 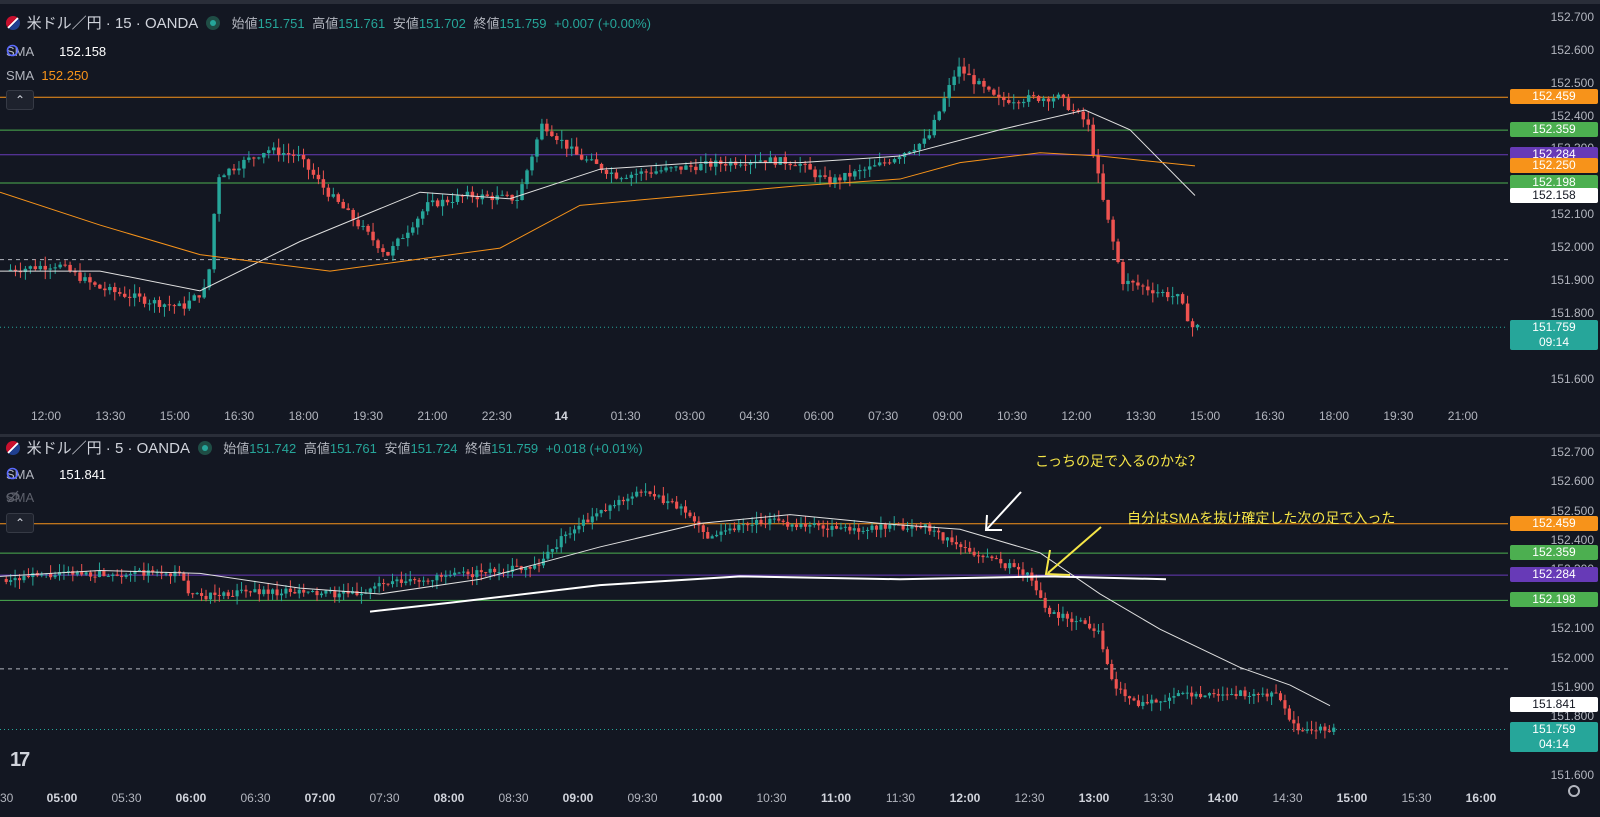 I want to click on price-tick-label: 151.800, so click(x=1572, y=716).